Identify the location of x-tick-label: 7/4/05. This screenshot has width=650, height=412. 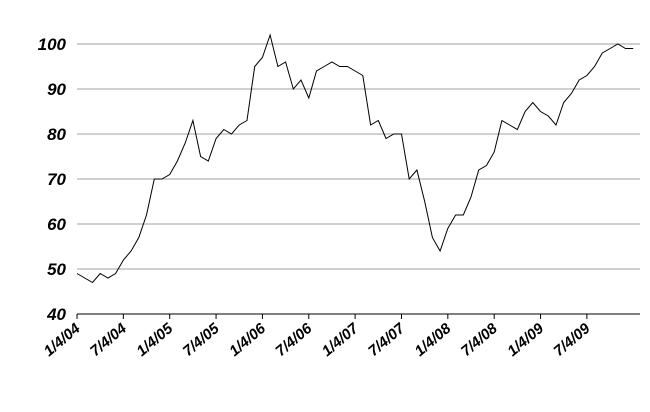
(201, 340).